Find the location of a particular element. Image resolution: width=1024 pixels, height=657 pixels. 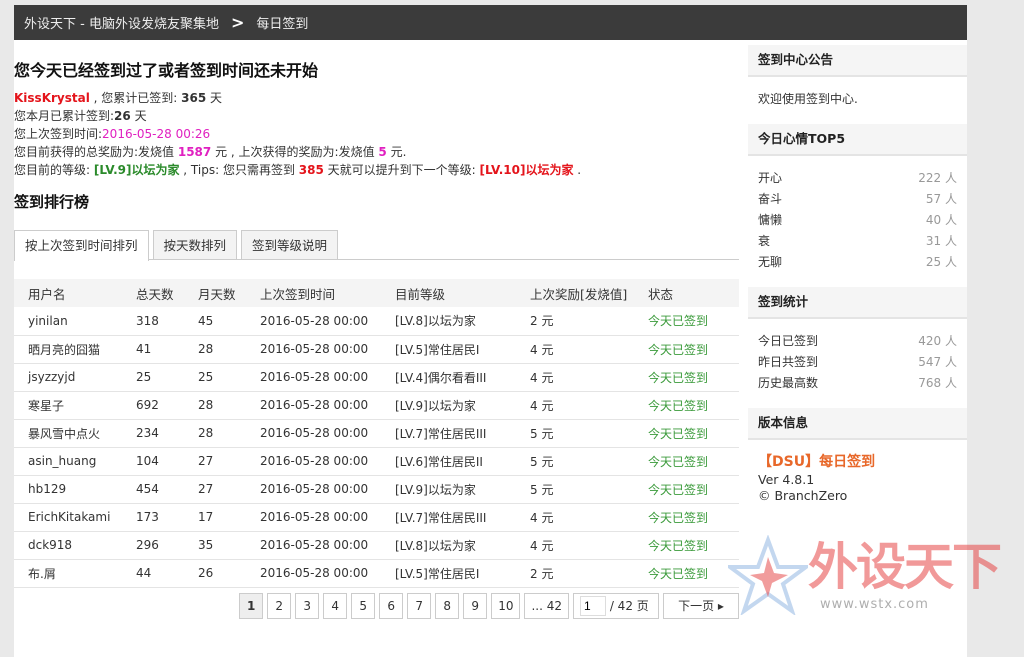

label: , 您累计已签到: is located at coordinates (135, 98).